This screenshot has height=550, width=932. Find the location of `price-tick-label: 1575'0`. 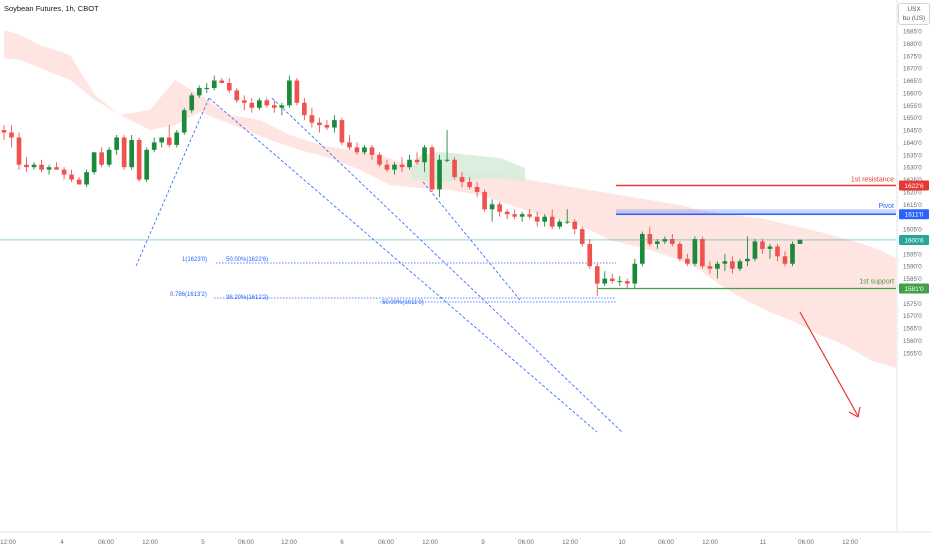

price-tick-label: 1575'0 is located at coordinates (912, 304).